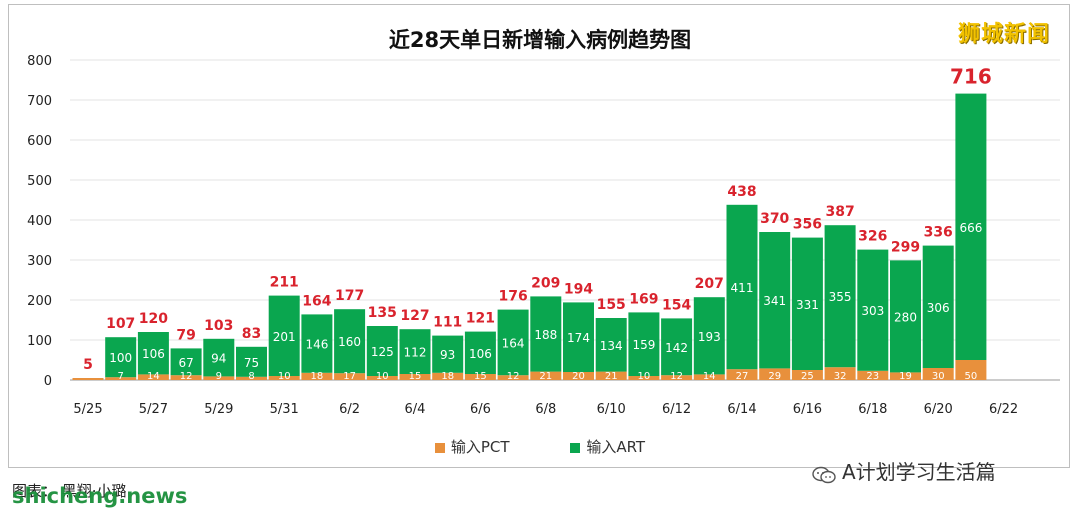 Image resolution: width=1080 pixels, height=516 pixels. I want to click on data-label-total: 326, so click(872, 237).